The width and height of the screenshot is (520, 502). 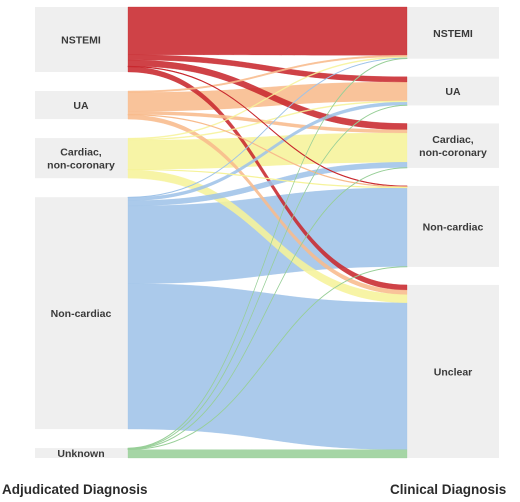 I want to click on right-node-label-line: non-coronary, so click(x=453, y=153).